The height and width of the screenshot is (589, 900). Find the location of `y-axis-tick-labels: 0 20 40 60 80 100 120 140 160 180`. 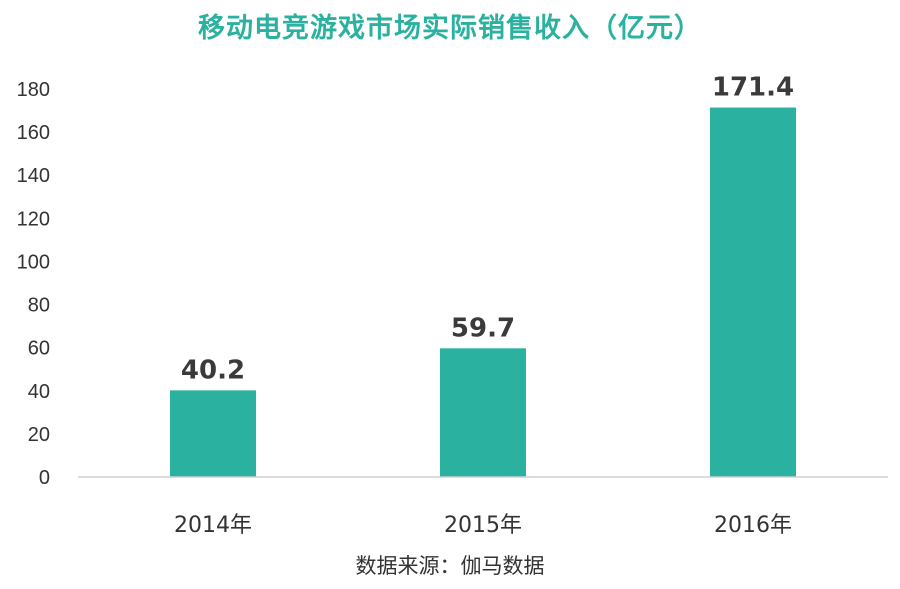

y-axis-tick-labels: 0 20 40 60 80 100 120 140 160 180 is located at coordinates (33, 284).